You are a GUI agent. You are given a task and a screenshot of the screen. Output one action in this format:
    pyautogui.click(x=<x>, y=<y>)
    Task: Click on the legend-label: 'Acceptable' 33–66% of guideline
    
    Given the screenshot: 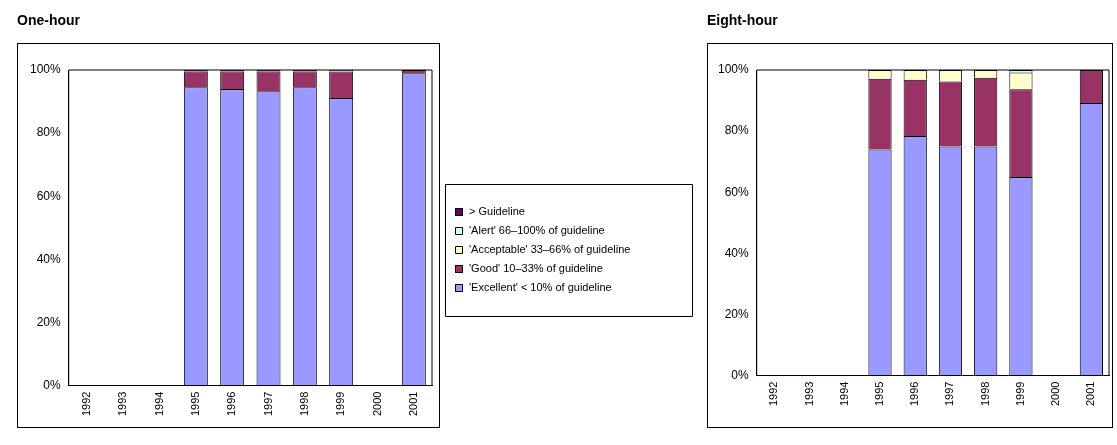 What is the action you would take?
    pyautogui.click(x=550, y=249)
    